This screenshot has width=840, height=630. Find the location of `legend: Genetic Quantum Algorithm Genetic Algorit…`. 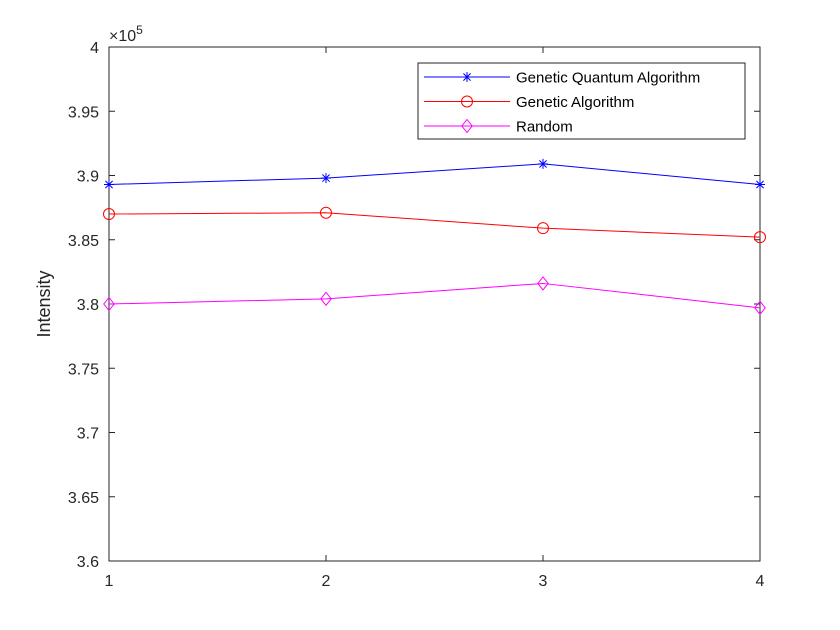

legend: Genetic Quantum Algorithm Genetic Algorit… is located at coordinates (581, 101).